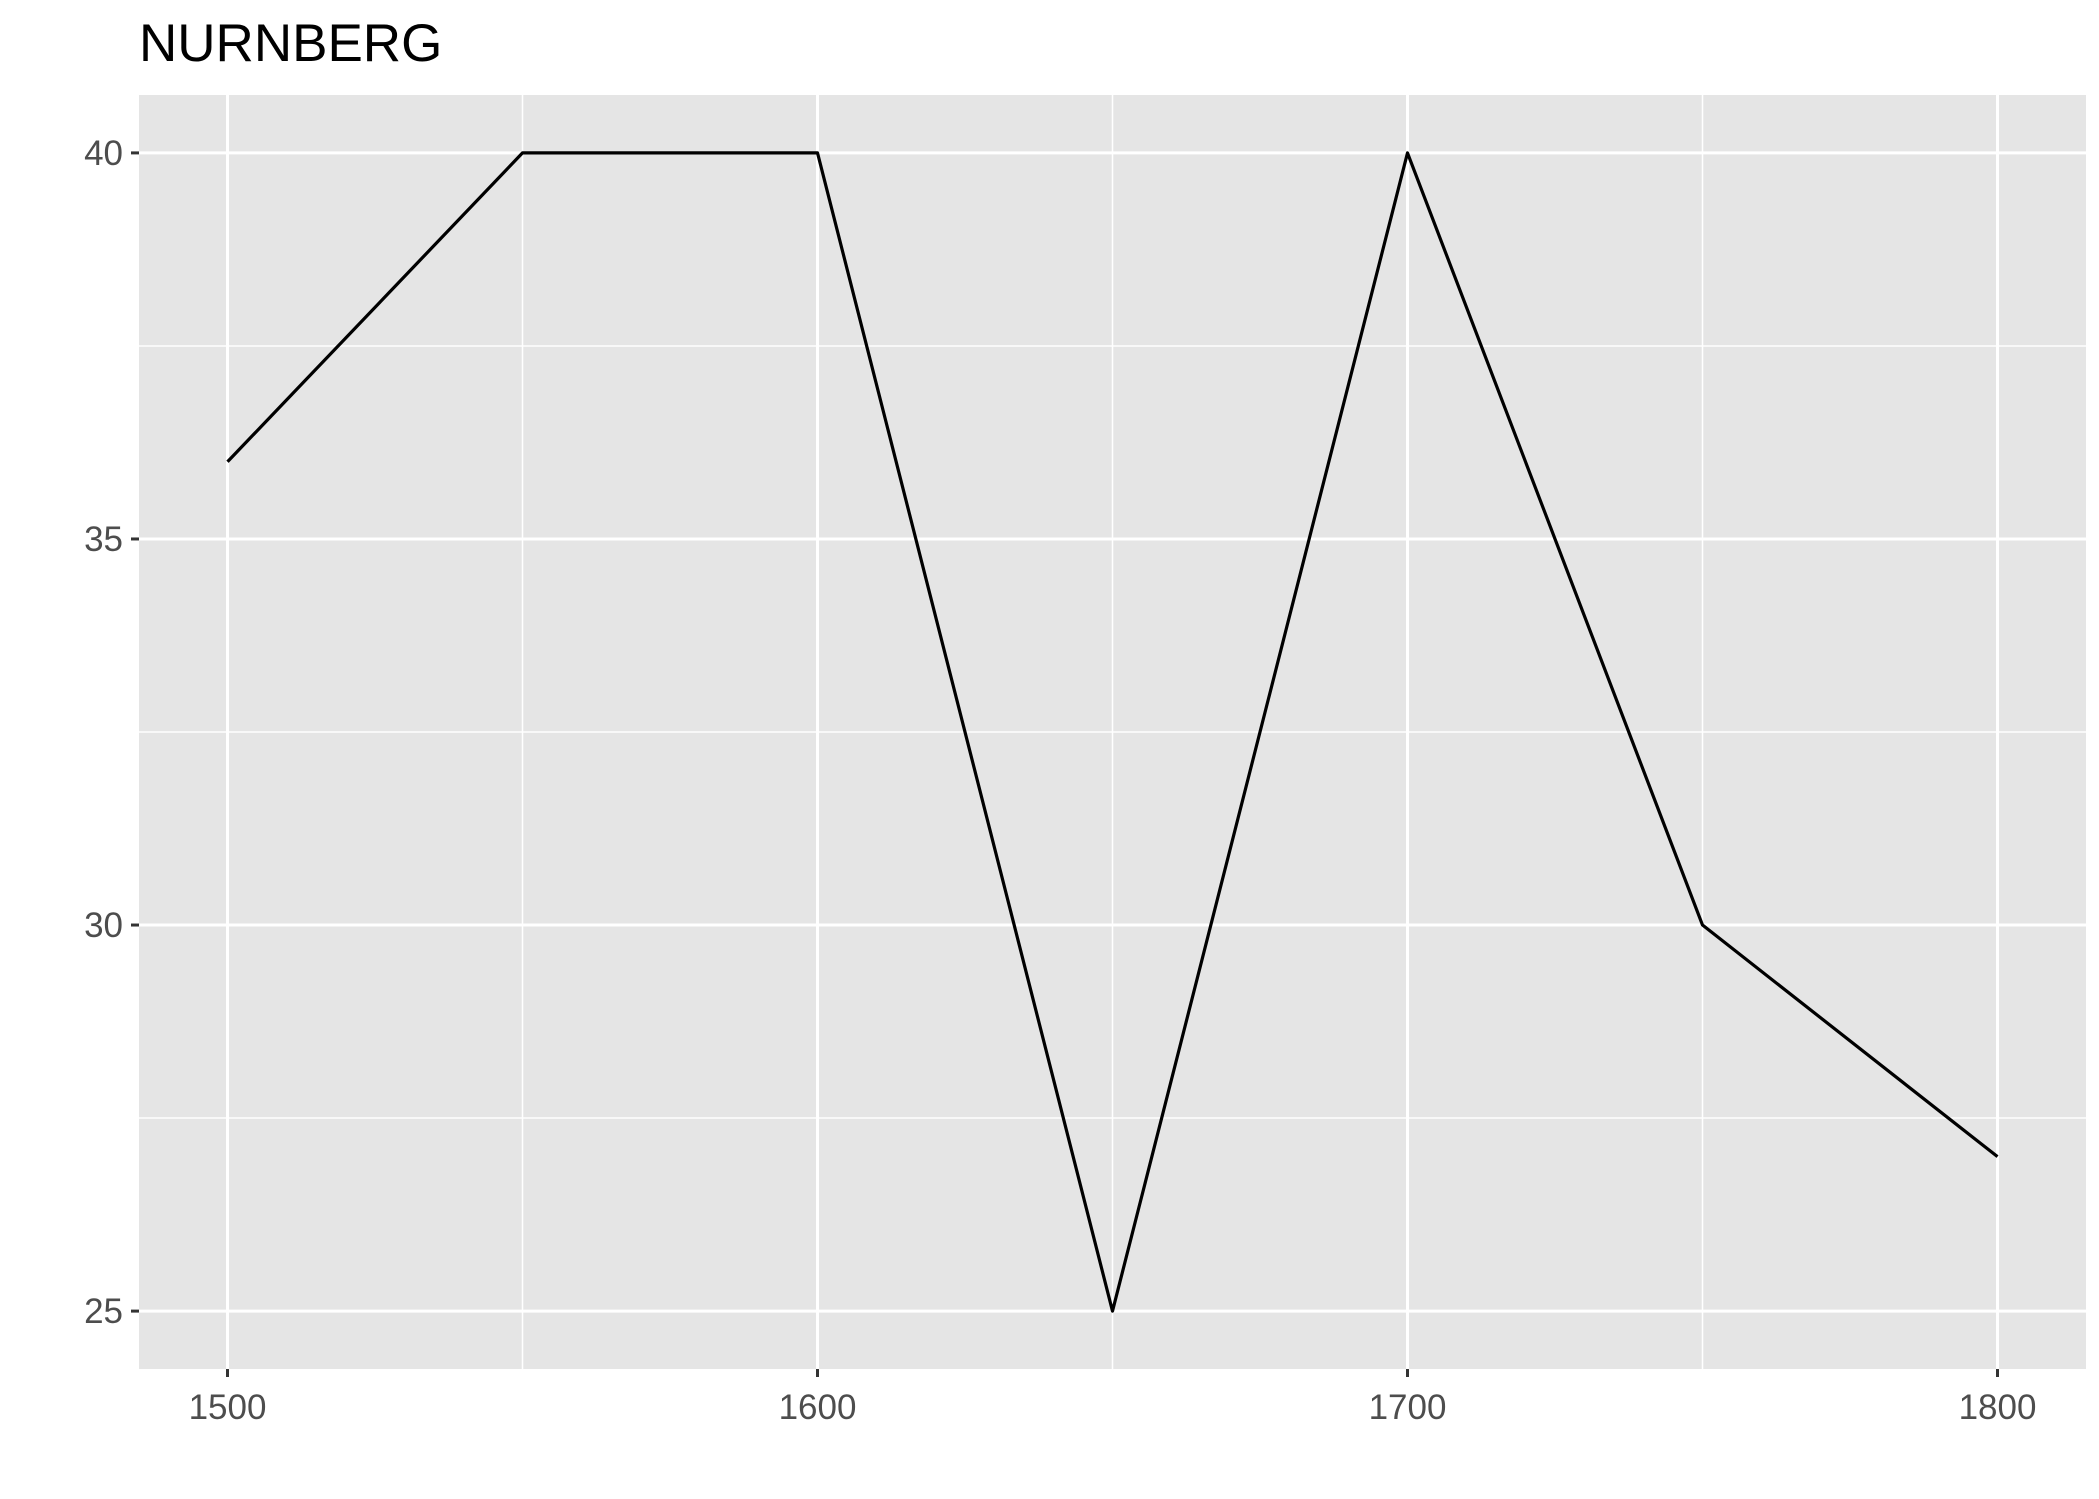 The width and height of the screenshot is (2099, 1499). What do you see at coordinates (103, 1311) in the screenshot?
I see `y-tick-label: 25` at bounding box center [103, 1311].